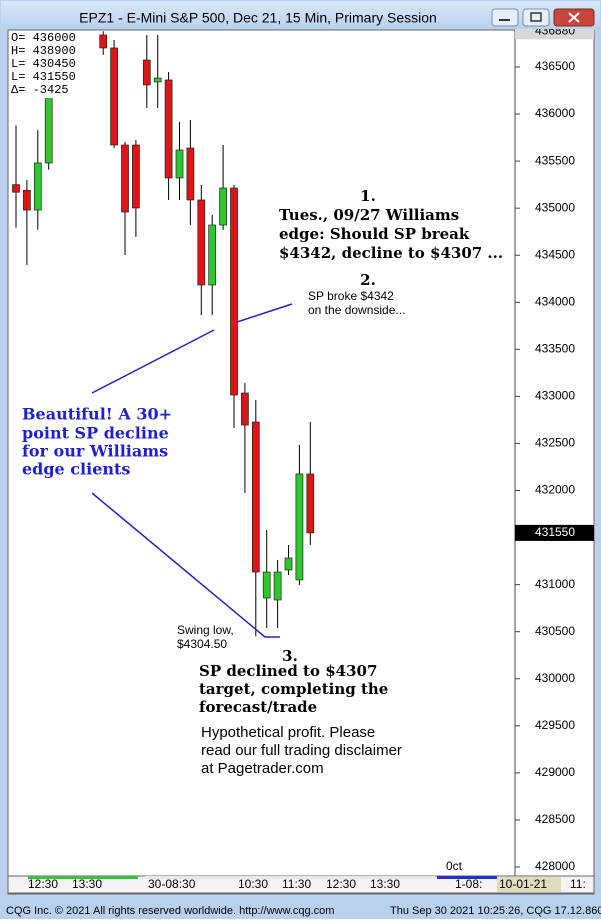  I want to click on y-tick-label: 429000, so click(555, 772).